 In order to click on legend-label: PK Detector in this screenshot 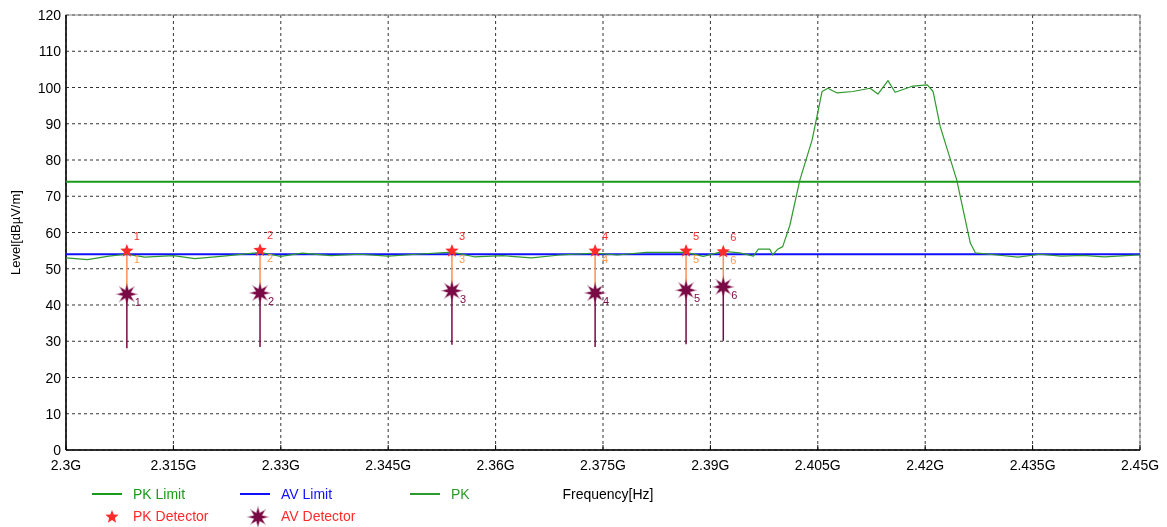, I will do `click(171, 516)`.